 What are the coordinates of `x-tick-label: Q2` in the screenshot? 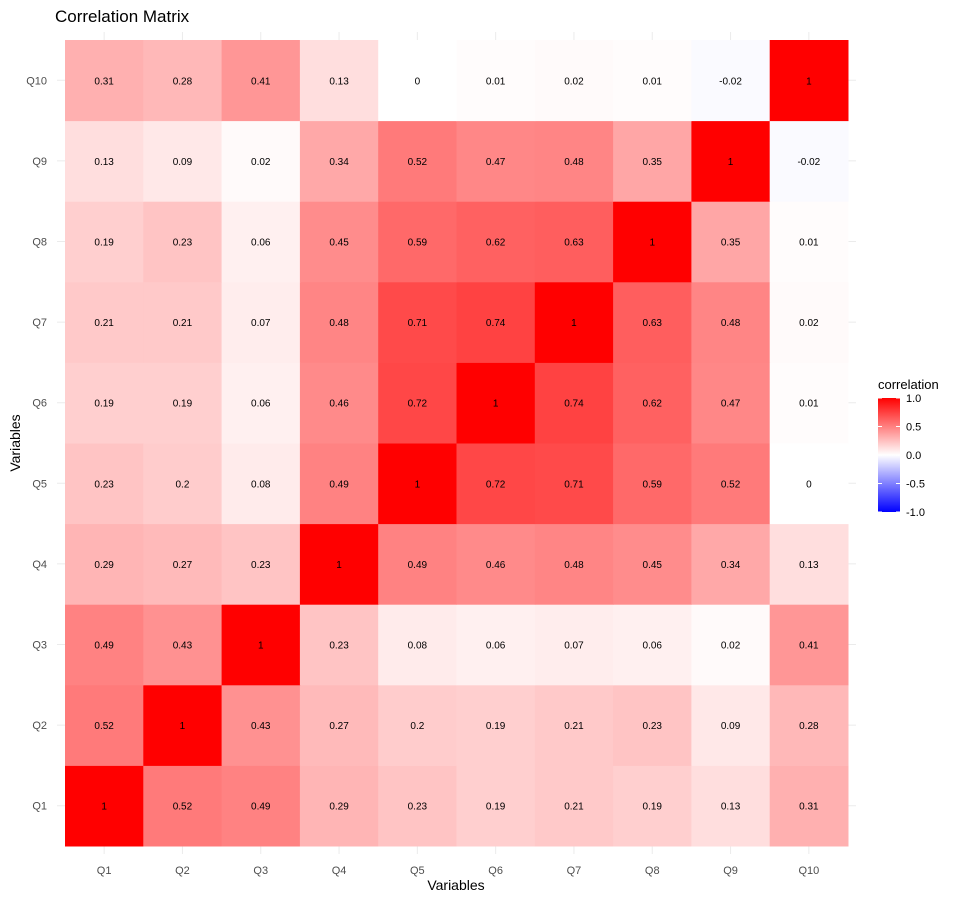 It's located at (182, 871).